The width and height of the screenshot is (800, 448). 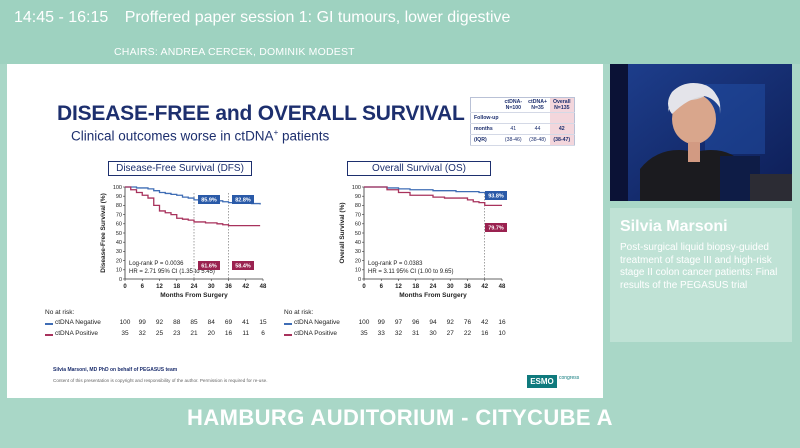 I want to click on risk-count: 31, so click(x=416, y=333).